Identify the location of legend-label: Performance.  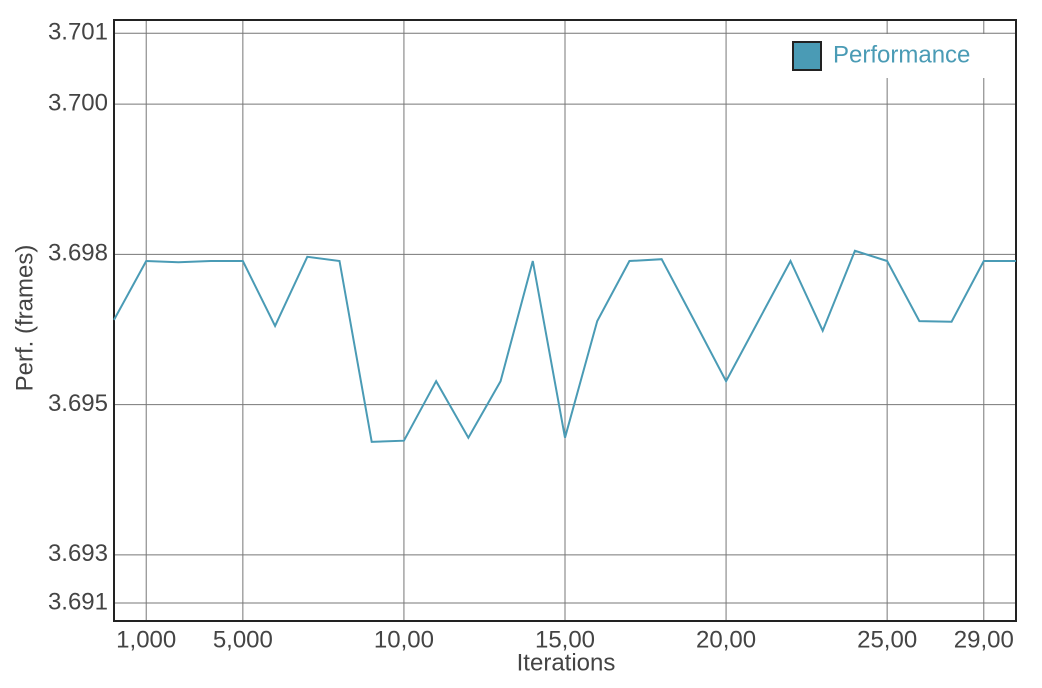
(901, 54).